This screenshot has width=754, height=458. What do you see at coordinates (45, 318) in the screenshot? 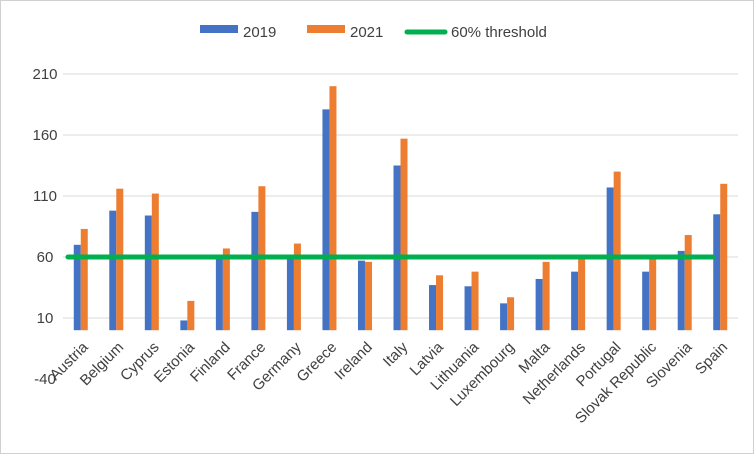
I see `y-tick-label: 10` at bounding box center [45, 318].